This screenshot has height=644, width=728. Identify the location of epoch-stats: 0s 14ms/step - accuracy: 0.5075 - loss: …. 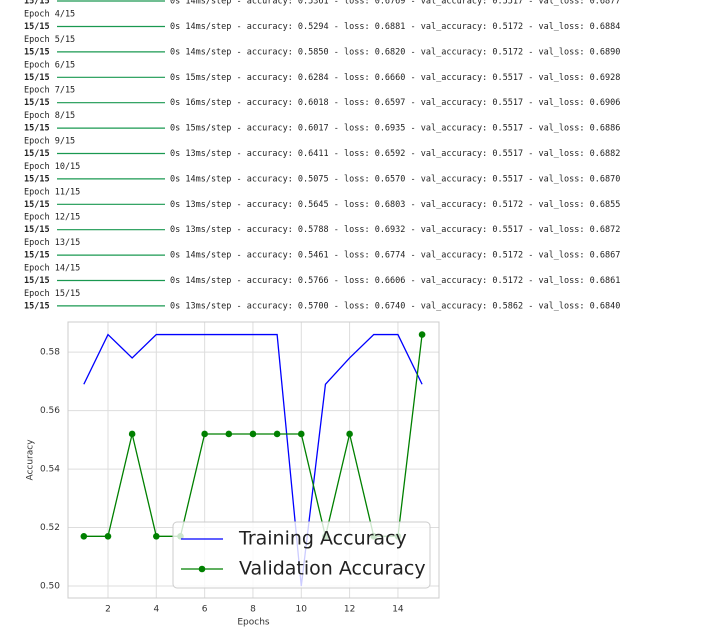
(395, 179).